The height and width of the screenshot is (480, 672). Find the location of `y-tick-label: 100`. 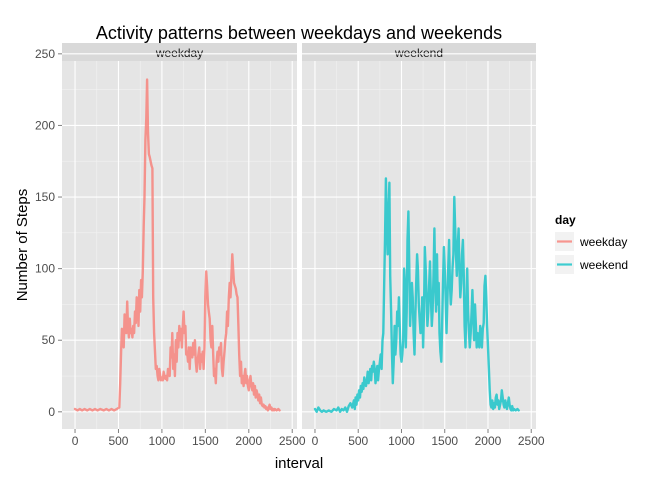

y-tick-label: 100 is located at coordinates (45, 269).